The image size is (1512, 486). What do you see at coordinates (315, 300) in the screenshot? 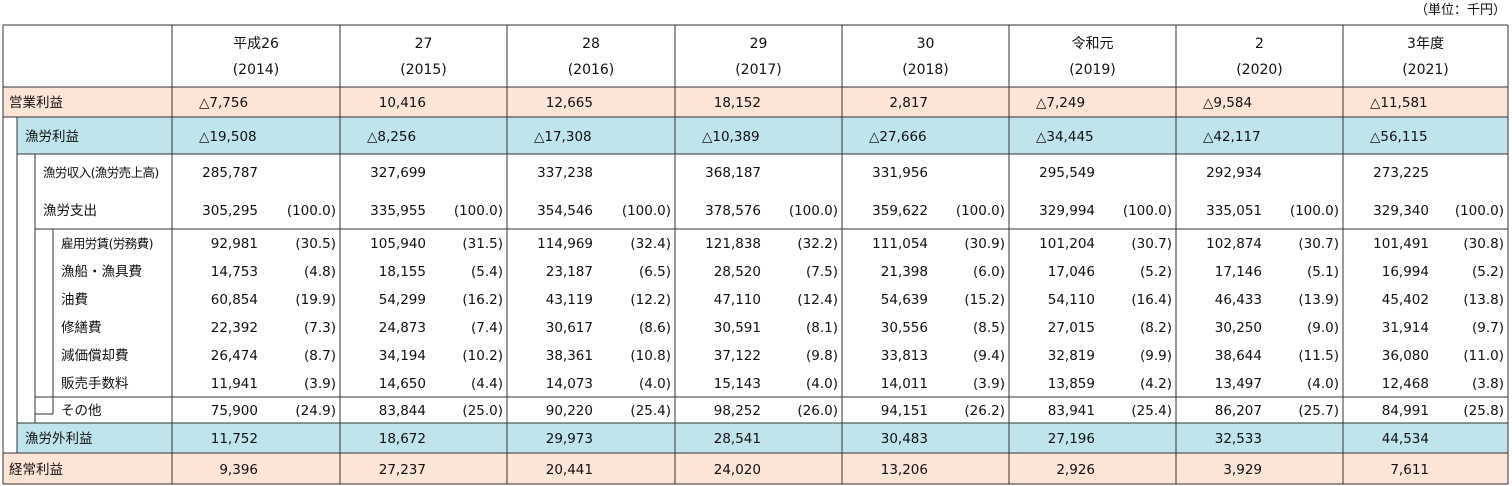
I see `cell-percent: (19.9)` at bounding box center [315, 300].